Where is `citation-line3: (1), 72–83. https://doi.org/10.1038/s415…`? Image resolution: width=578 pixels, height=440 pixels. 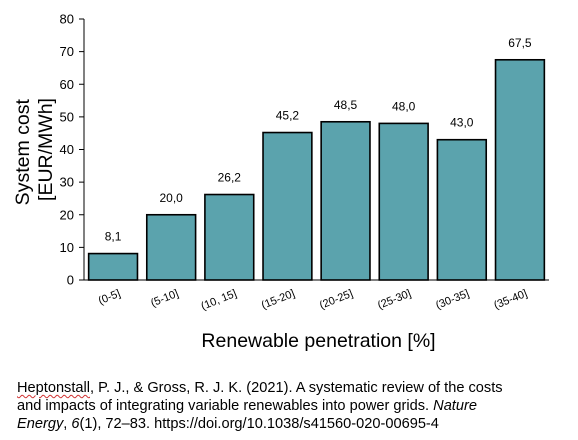 citation-line3: (1), 72–83. https://doi.org/10.1038/s415… is located at coordinates (259, 424).